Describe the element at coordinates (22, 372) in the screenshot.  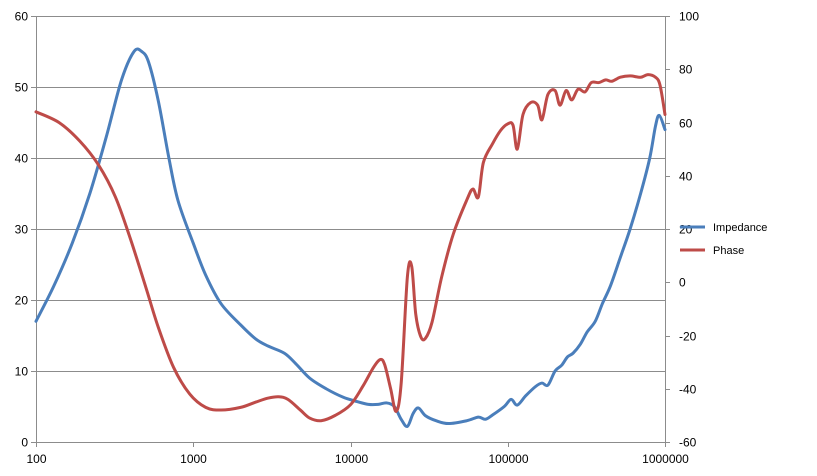
I see `y-tick-label-10: 10` at that location.